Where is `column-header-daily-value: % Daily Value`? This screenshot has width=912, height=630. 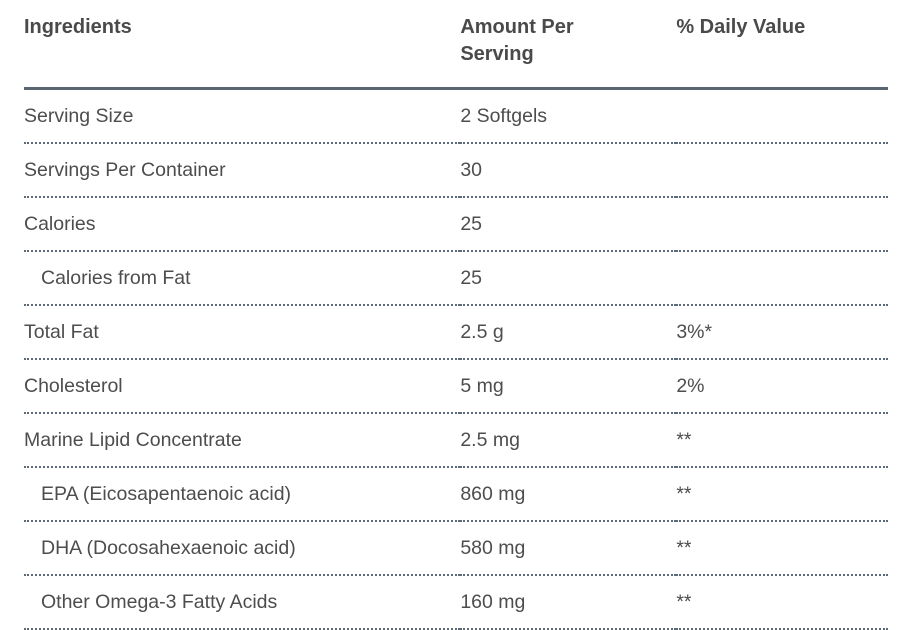 column-header-daily-value: % Daily Value is located at coordinates (782, 46).